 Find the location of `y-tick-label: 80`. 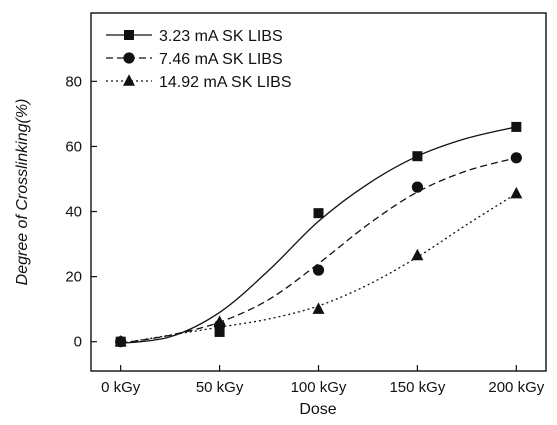

y-tick-label: 80 is located at coordinates (73, 81).